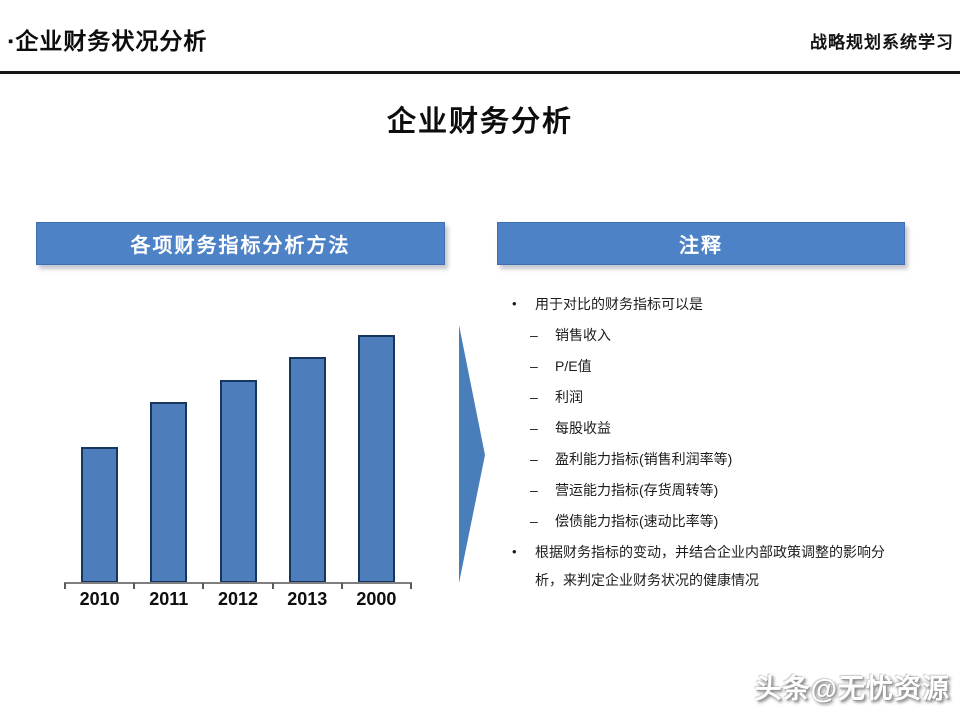 The image size is (960, 720). I want to click on right-panel-header: 注释, so click(701, 243).